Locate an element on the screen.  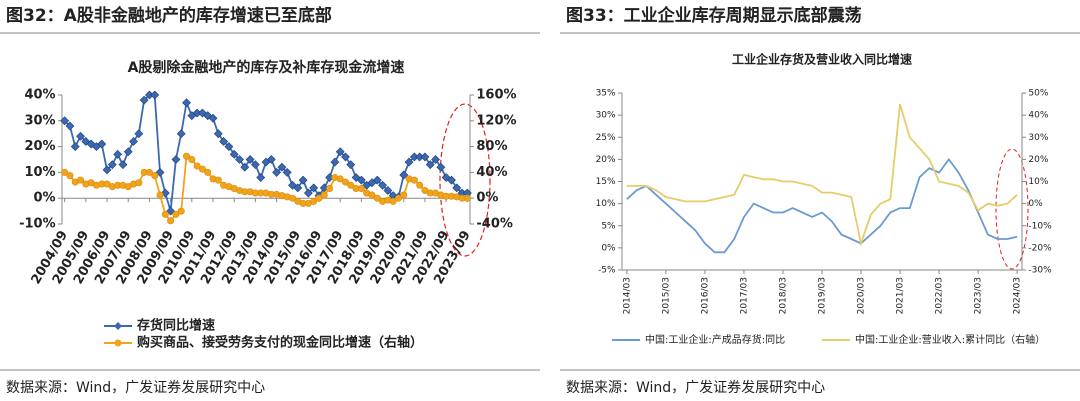
x-tick-label: 2024/03 is located at coordinates (1018, 295).